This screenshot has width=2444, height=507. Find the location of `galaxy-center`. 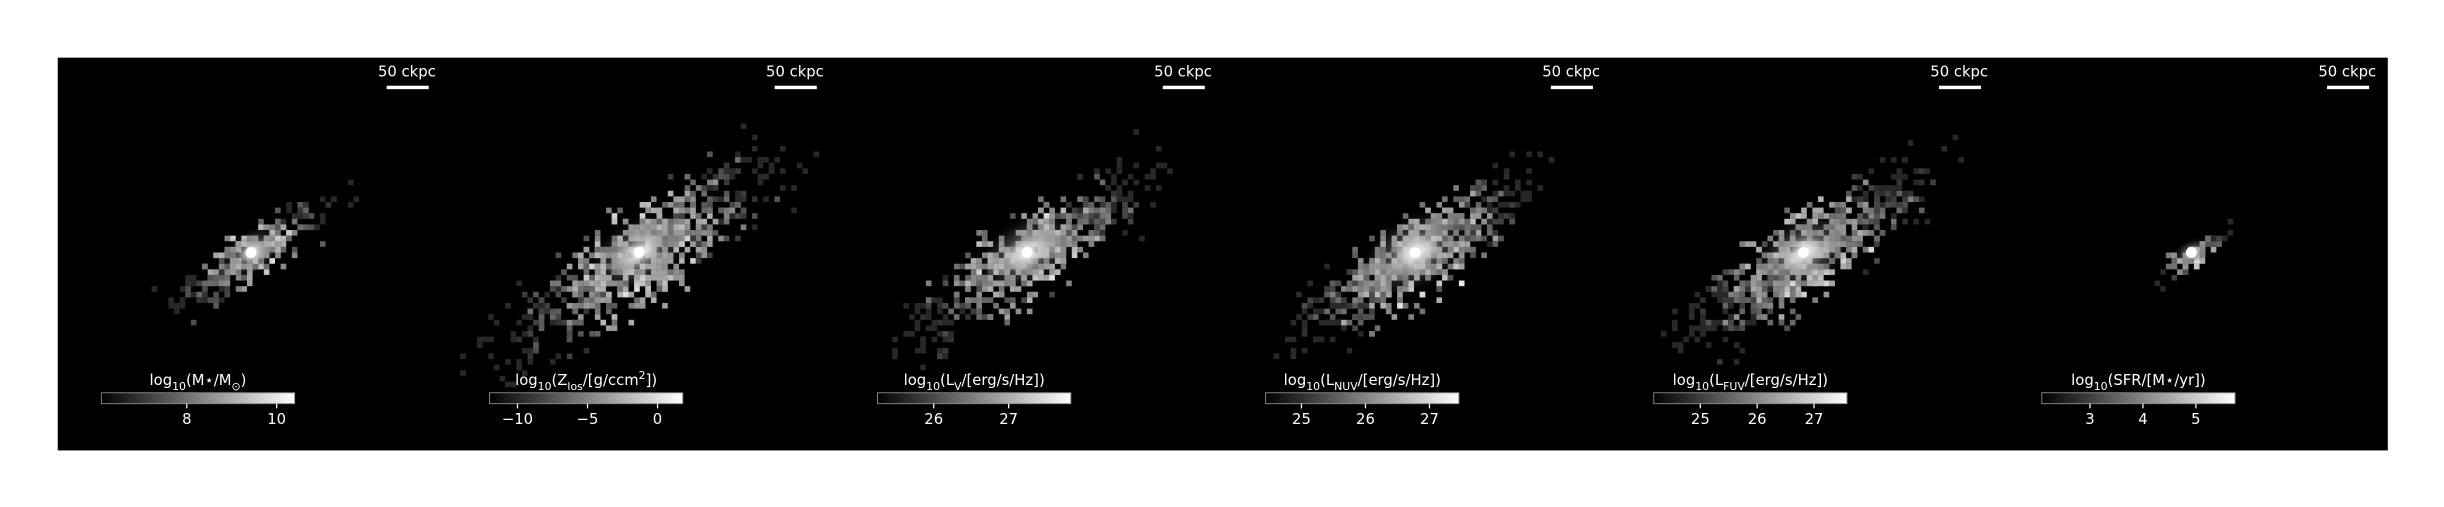

galaxy-center is located at coordinates (251, 252).